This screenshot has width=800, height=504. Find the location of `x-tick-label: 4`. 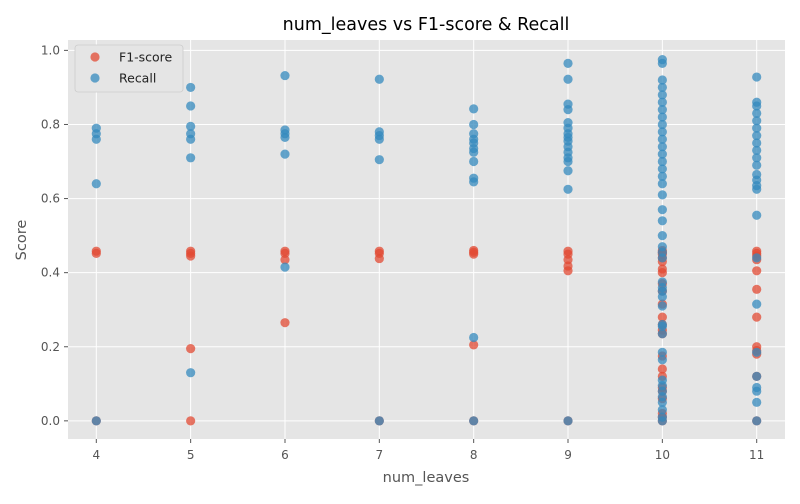

x-tick-label: 4 is located at coordinates (96, 455).